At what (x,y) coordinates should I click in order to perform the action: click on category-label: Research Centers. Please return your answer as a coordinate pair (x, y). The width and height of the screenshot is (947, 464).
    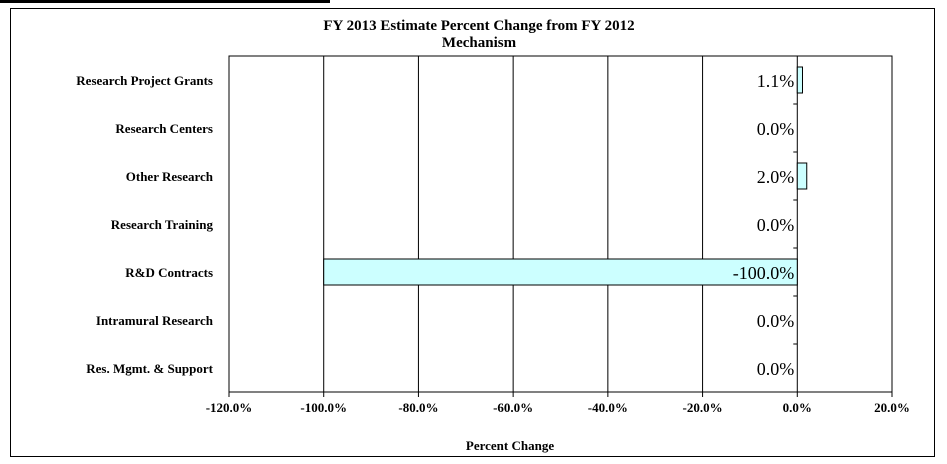
    Looking at the image, I should click on (164, 128).